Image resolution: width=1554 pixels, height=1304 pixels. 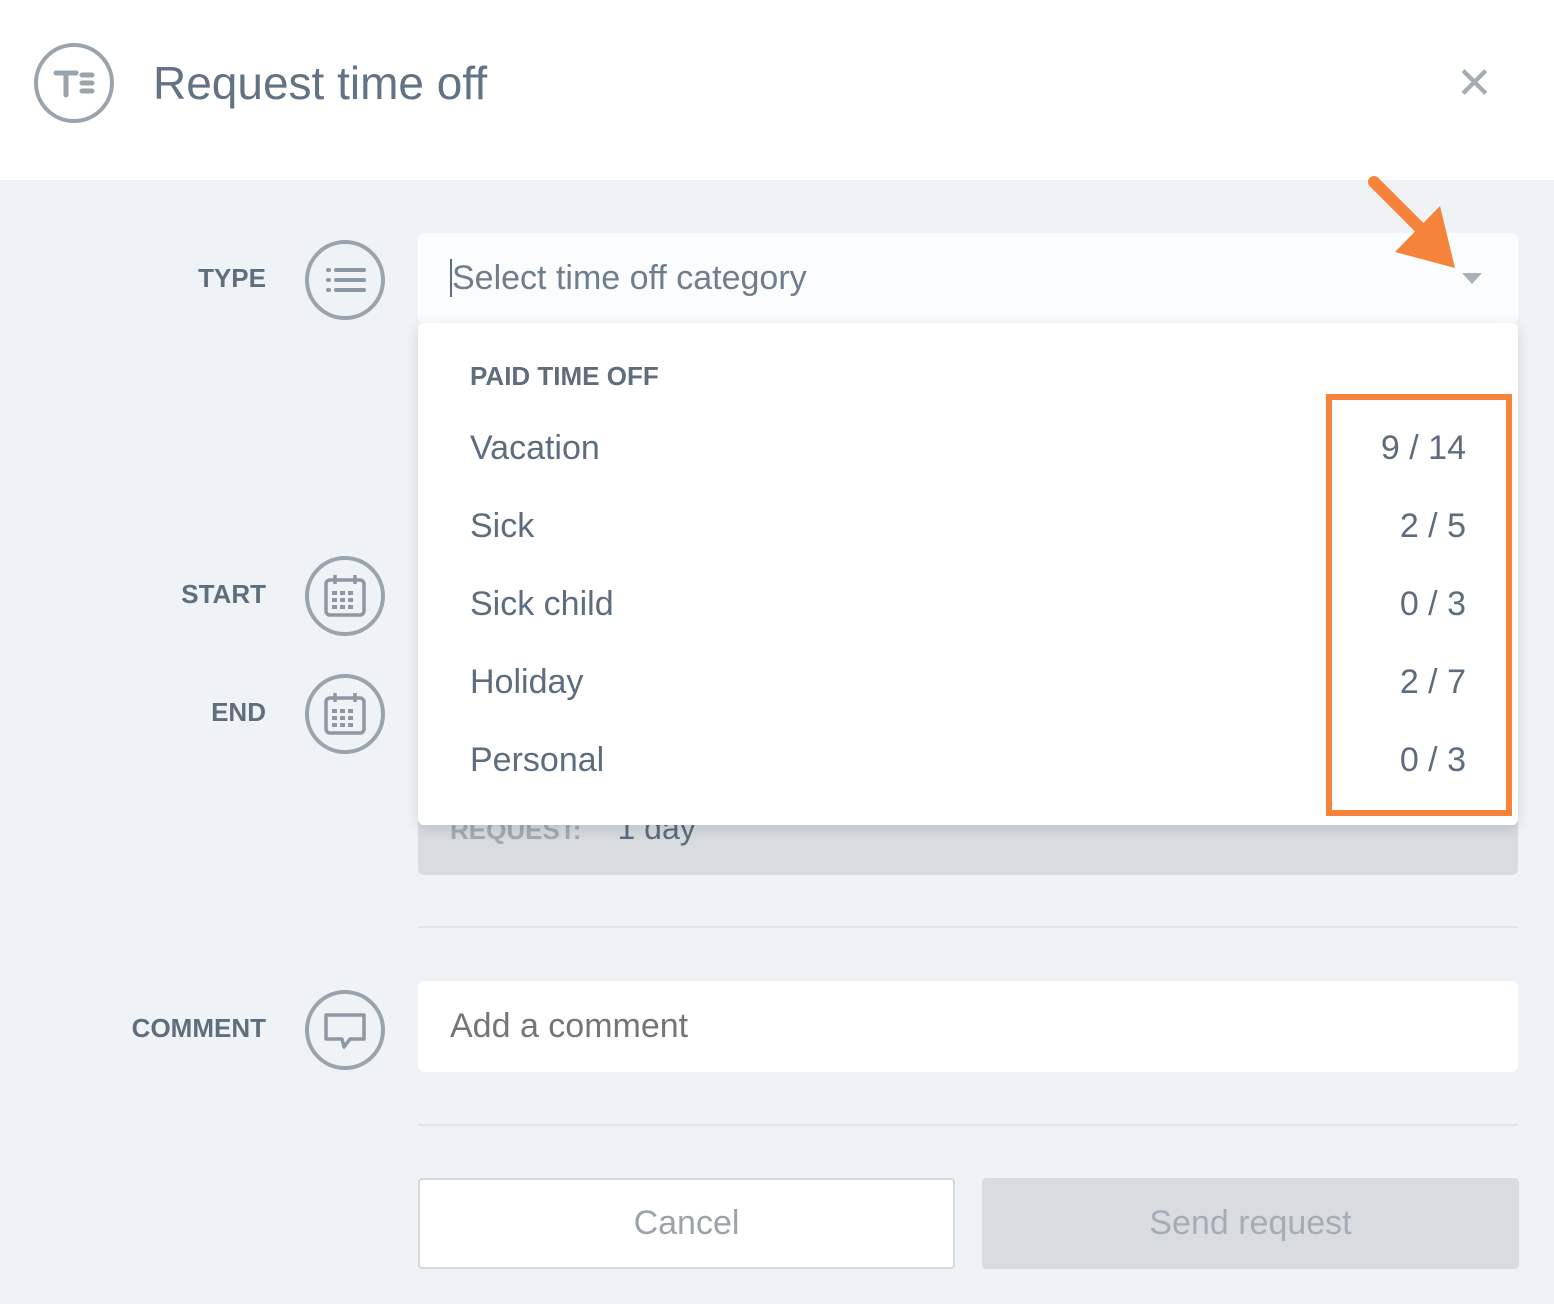 I want to click on close-icon: ✕, so click(x=1474, y=83).